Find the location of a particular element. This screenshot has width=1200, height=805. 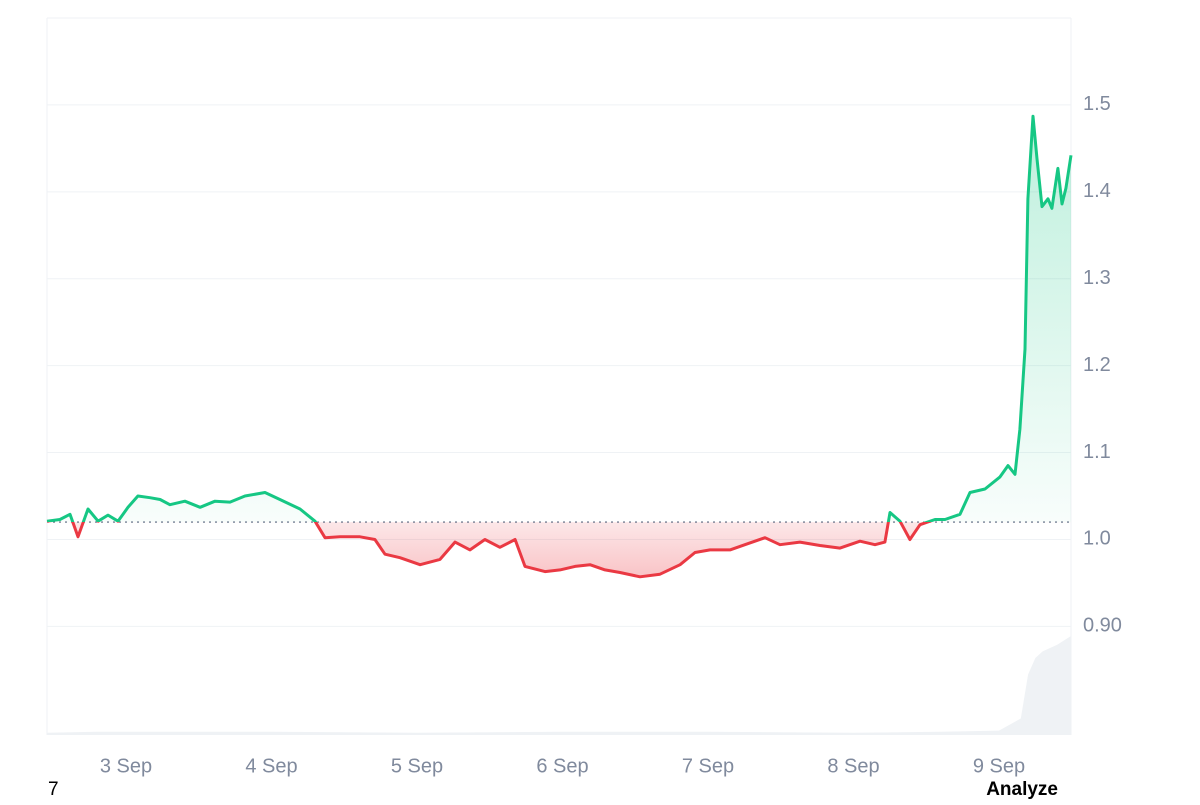

y-tick-label: 1.3 is located at coordinates (1097, 278).